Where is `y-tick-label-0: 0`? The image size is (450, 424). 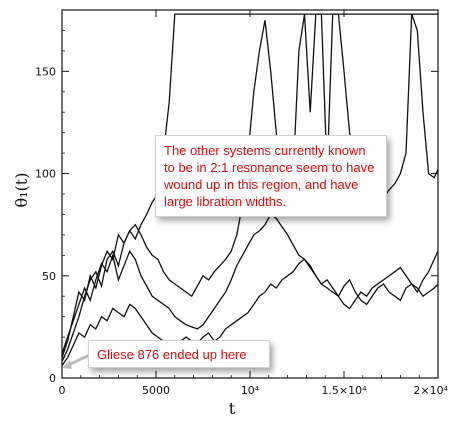 y-tick-label-0: 0 is located at coordinates (52, 378).